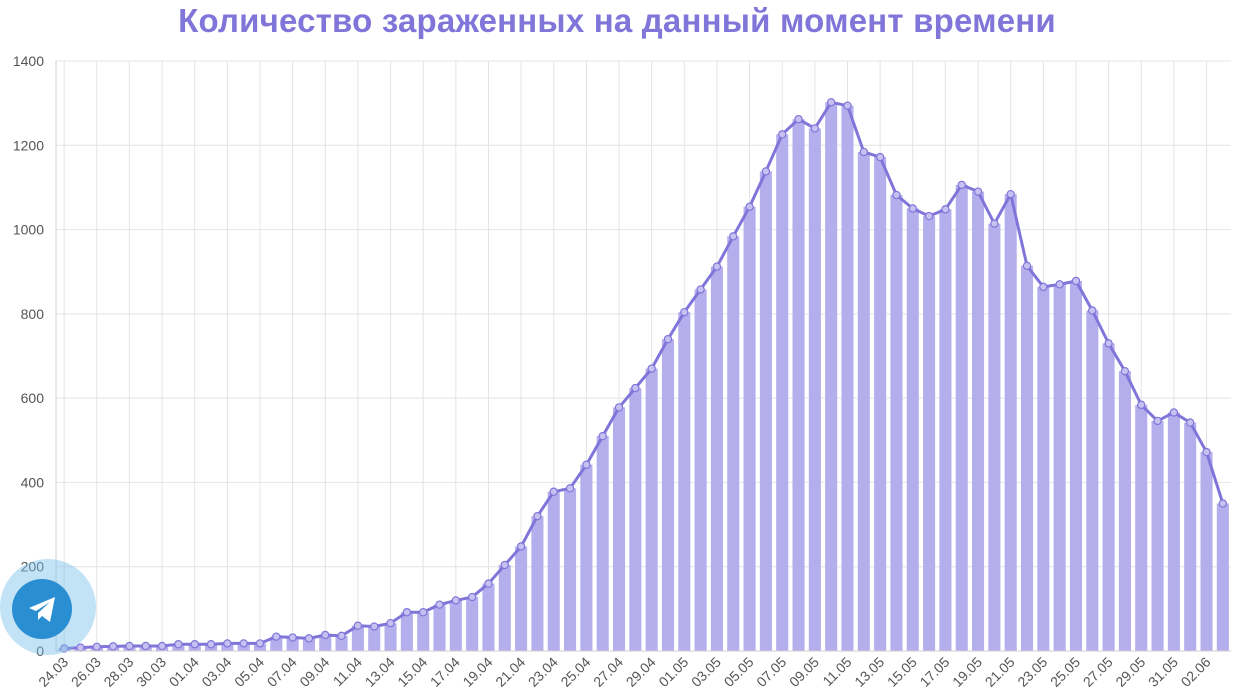  Describe the element at coordinates (445, 672) in the screenshot. I see `x-tick-label: 17.04` at that location.